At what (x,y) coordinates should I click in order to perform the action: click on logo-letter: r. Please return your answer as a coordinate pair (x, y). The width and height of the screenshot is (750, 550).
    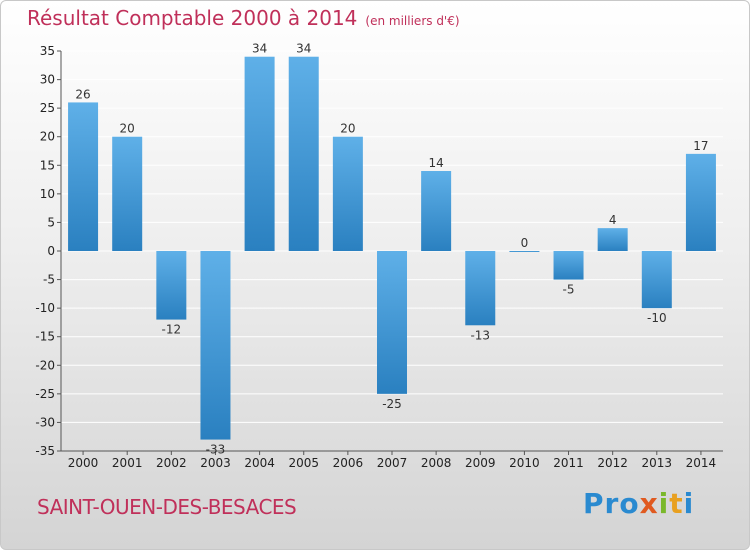
    Looking at the image, I should click on (612, 503).